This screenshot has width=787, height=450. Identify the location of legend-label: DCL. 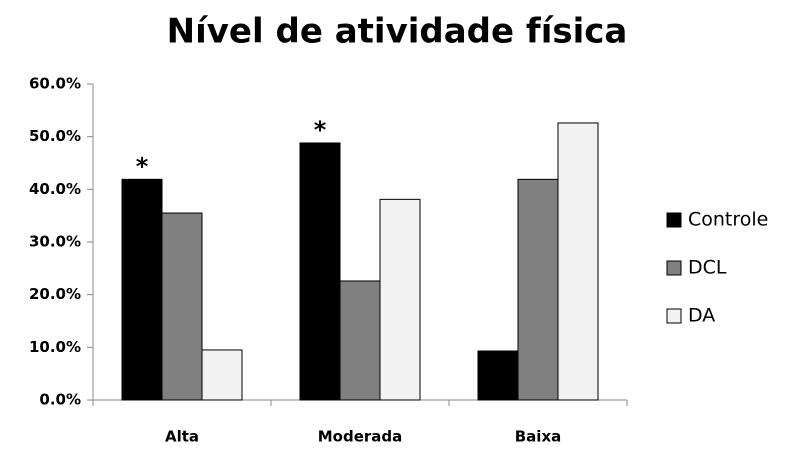
(707, 268).